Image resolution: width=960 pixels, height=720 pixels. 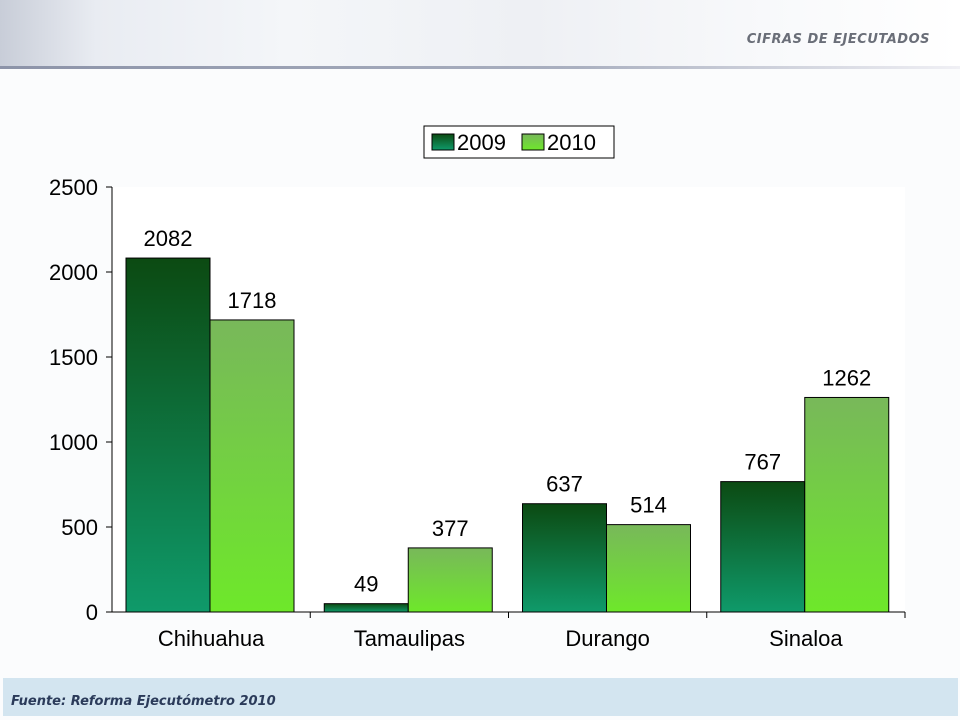 What do you see at coordinates (838, 39) in the screenshot?
I see `slide-title: CIFRAS DE EJECUTADOS` at bounding box center [838, 39].